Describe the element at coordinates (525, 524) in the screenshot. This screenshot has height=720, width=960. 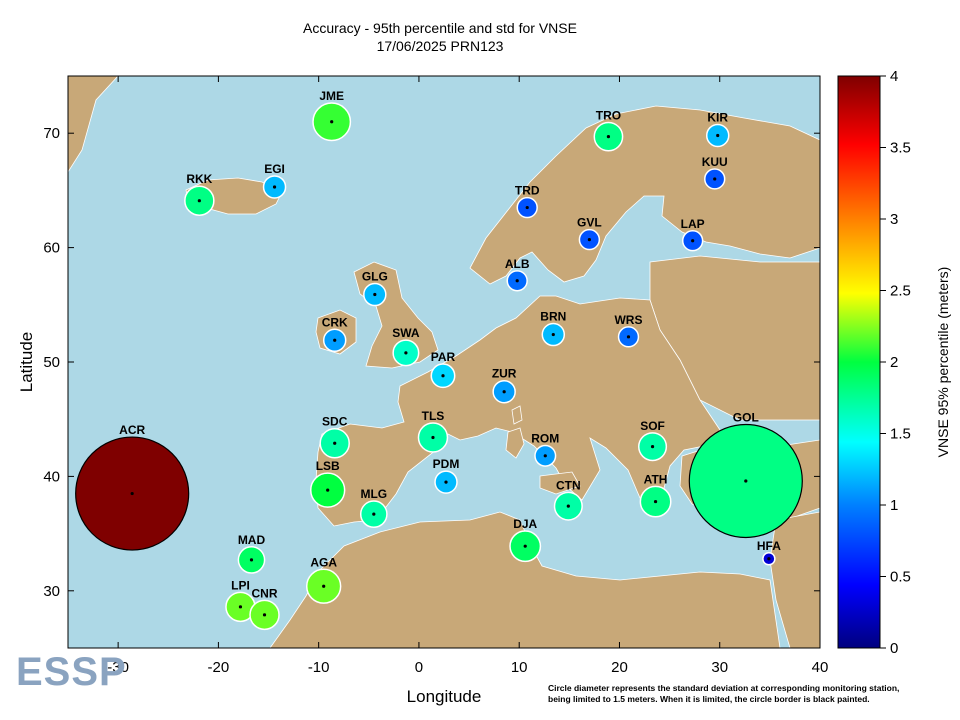
I see `station-label: DJA` at that location.